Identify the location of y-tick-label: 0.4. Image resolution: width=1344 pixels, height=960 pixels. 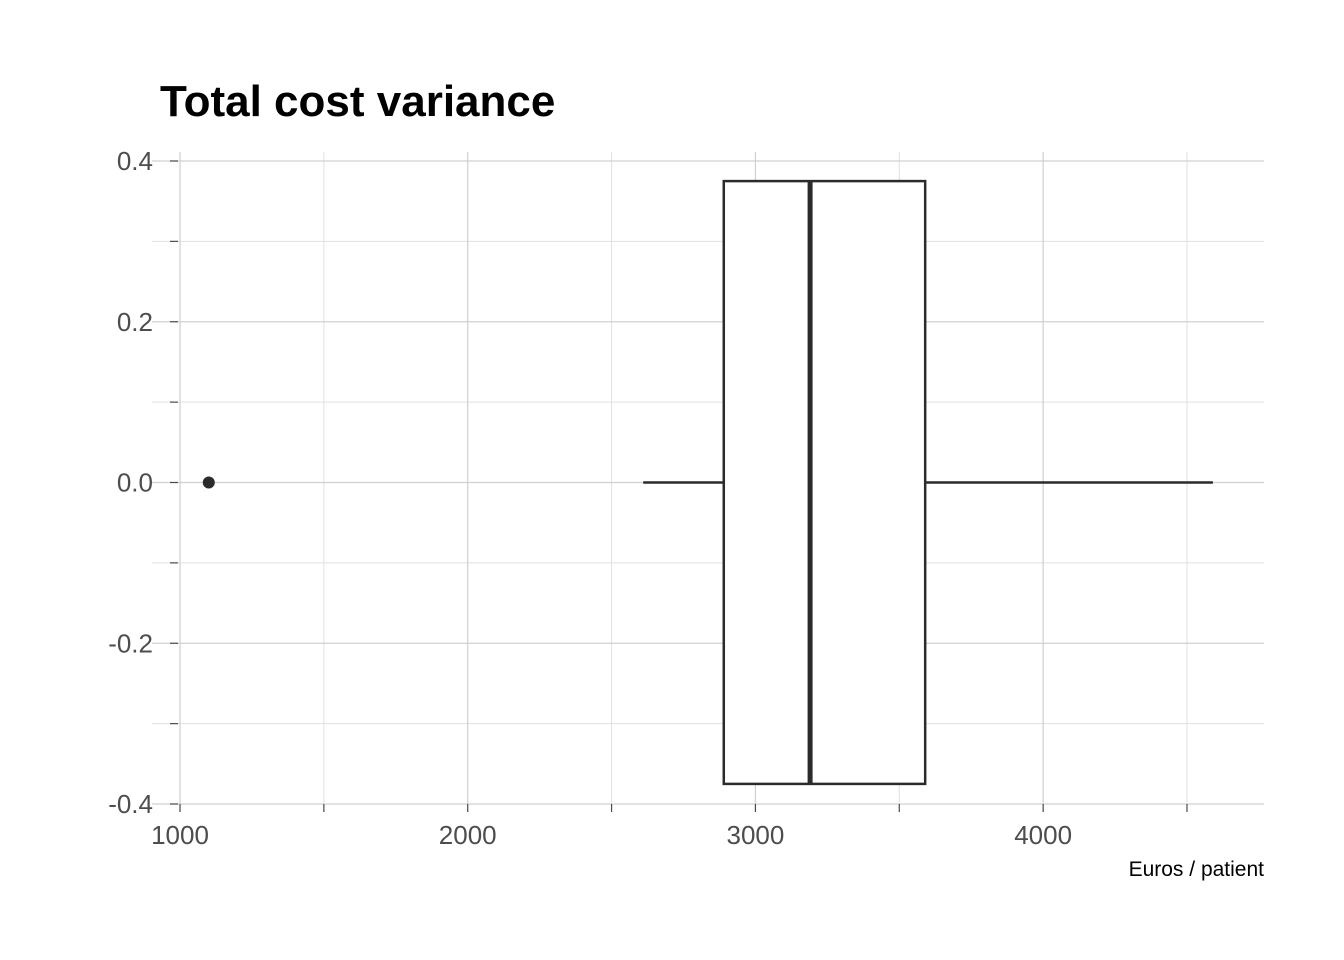
(135, 161).